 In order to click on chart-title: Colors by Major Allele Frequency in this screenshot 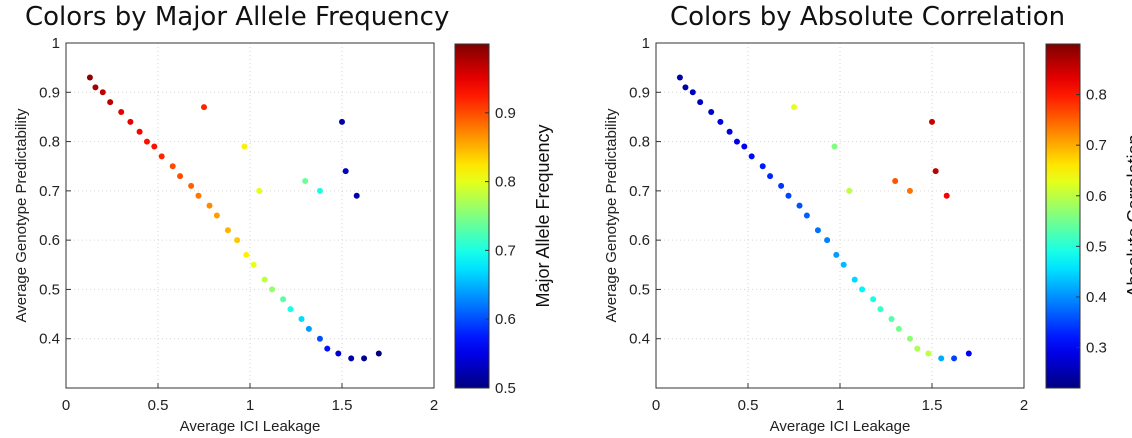, I will do `click(237, 17)`.